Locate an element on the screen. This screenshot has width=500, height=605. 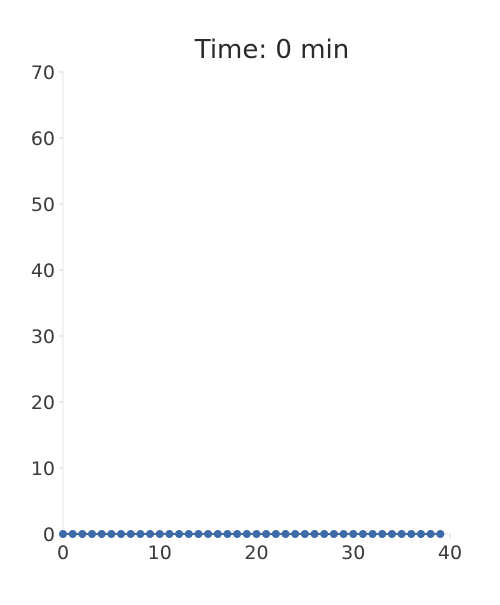
x-tick-label: 0 is located at coordinates (63, 553).